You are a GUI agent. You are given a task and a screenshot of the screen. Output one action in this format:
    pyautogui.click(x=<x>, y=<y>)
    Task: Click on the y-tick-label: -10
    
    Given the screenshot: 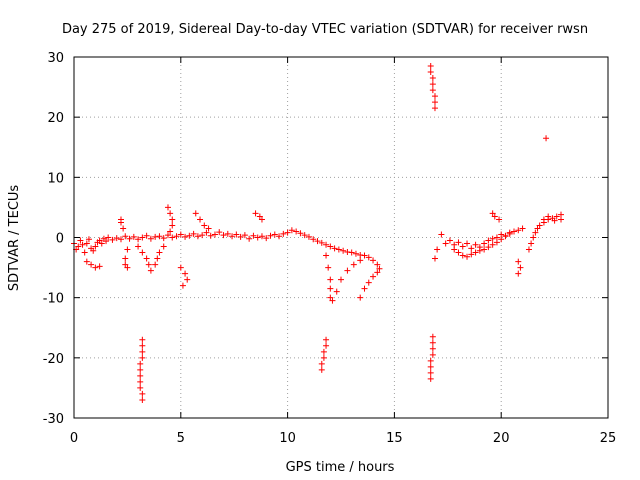 What is the action you would take?
    pyautogui.click(x=53, y=299)
    